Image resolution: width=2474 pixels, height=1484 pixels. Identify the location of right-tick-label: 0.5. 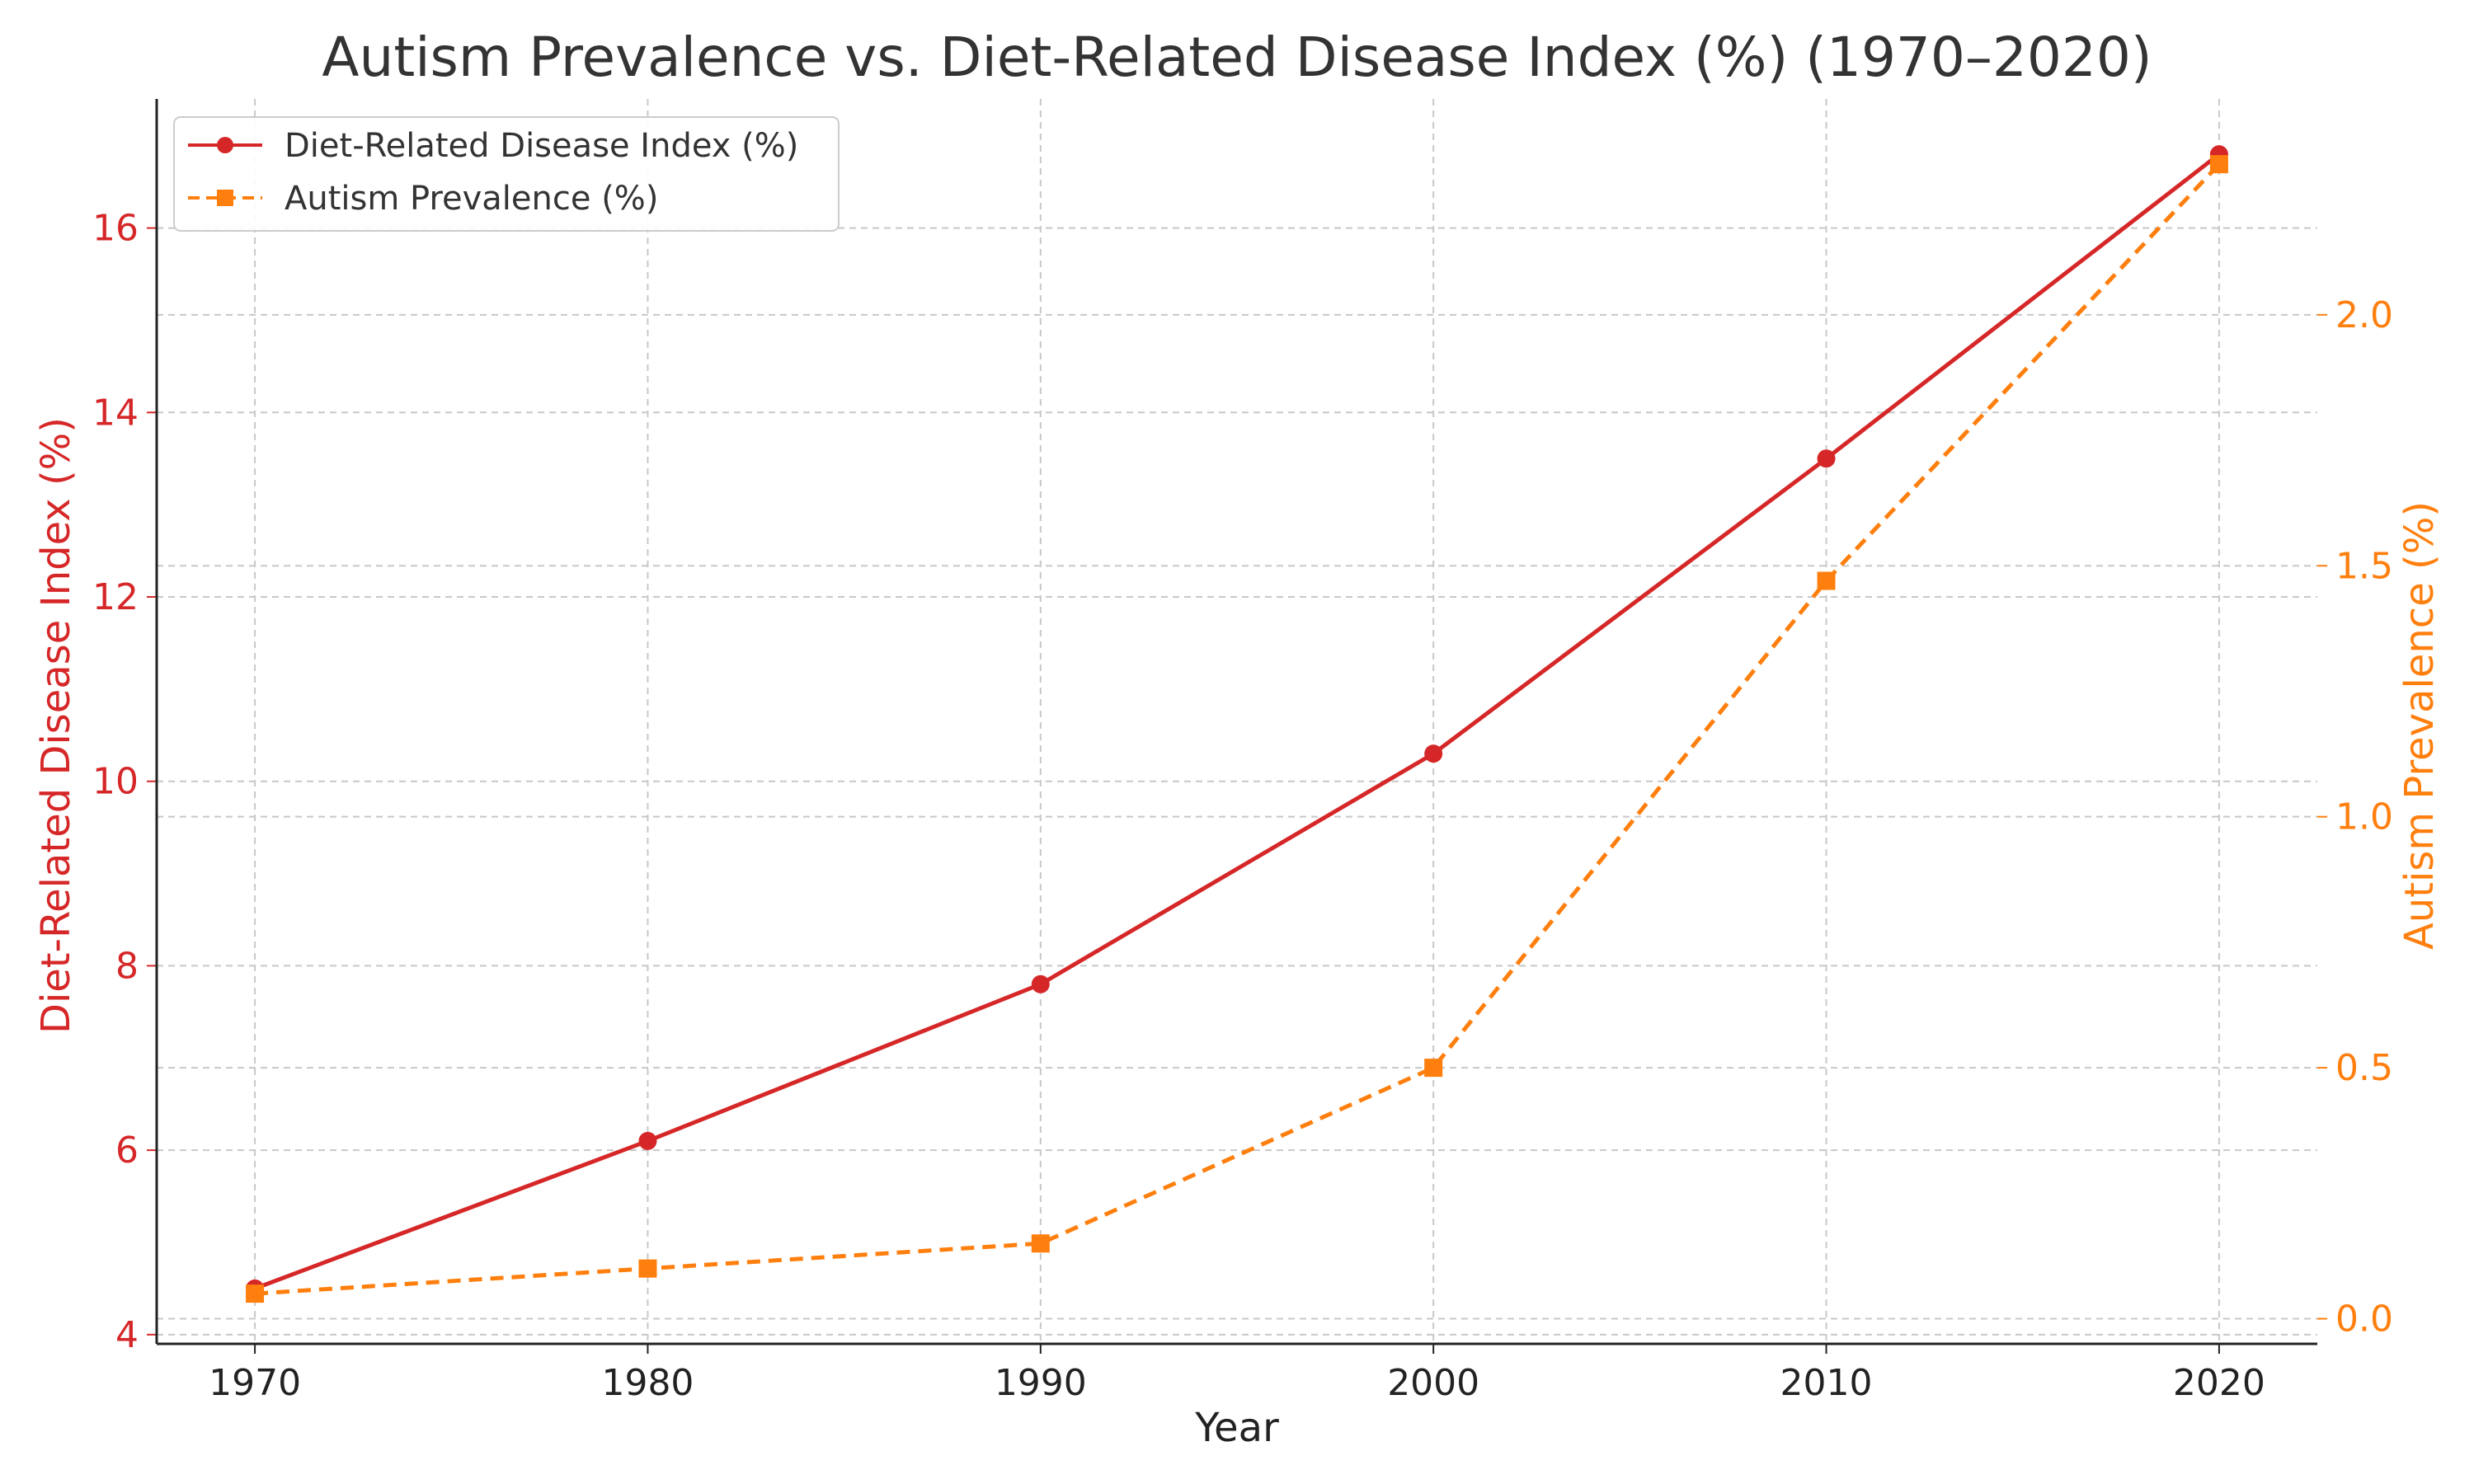
(2364, 1068).